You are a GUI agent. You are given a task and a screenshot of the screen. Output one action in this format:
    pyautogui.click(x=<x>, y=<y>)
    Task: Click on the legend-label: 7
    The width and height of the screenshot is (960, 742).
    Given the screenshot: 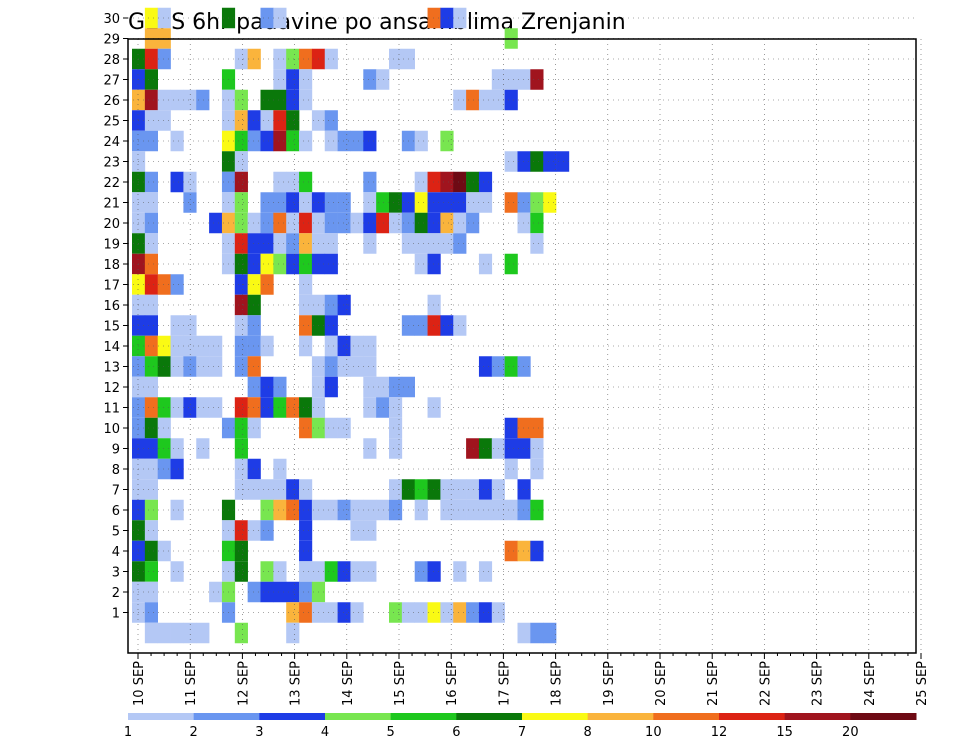 What is the action you would take?
    pyautogui.click(x=522, y=732)
    